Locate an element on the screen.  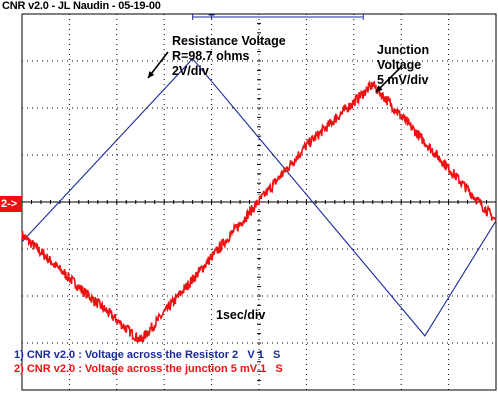
resistance-arrow-head is located at coordinates (151, 74).